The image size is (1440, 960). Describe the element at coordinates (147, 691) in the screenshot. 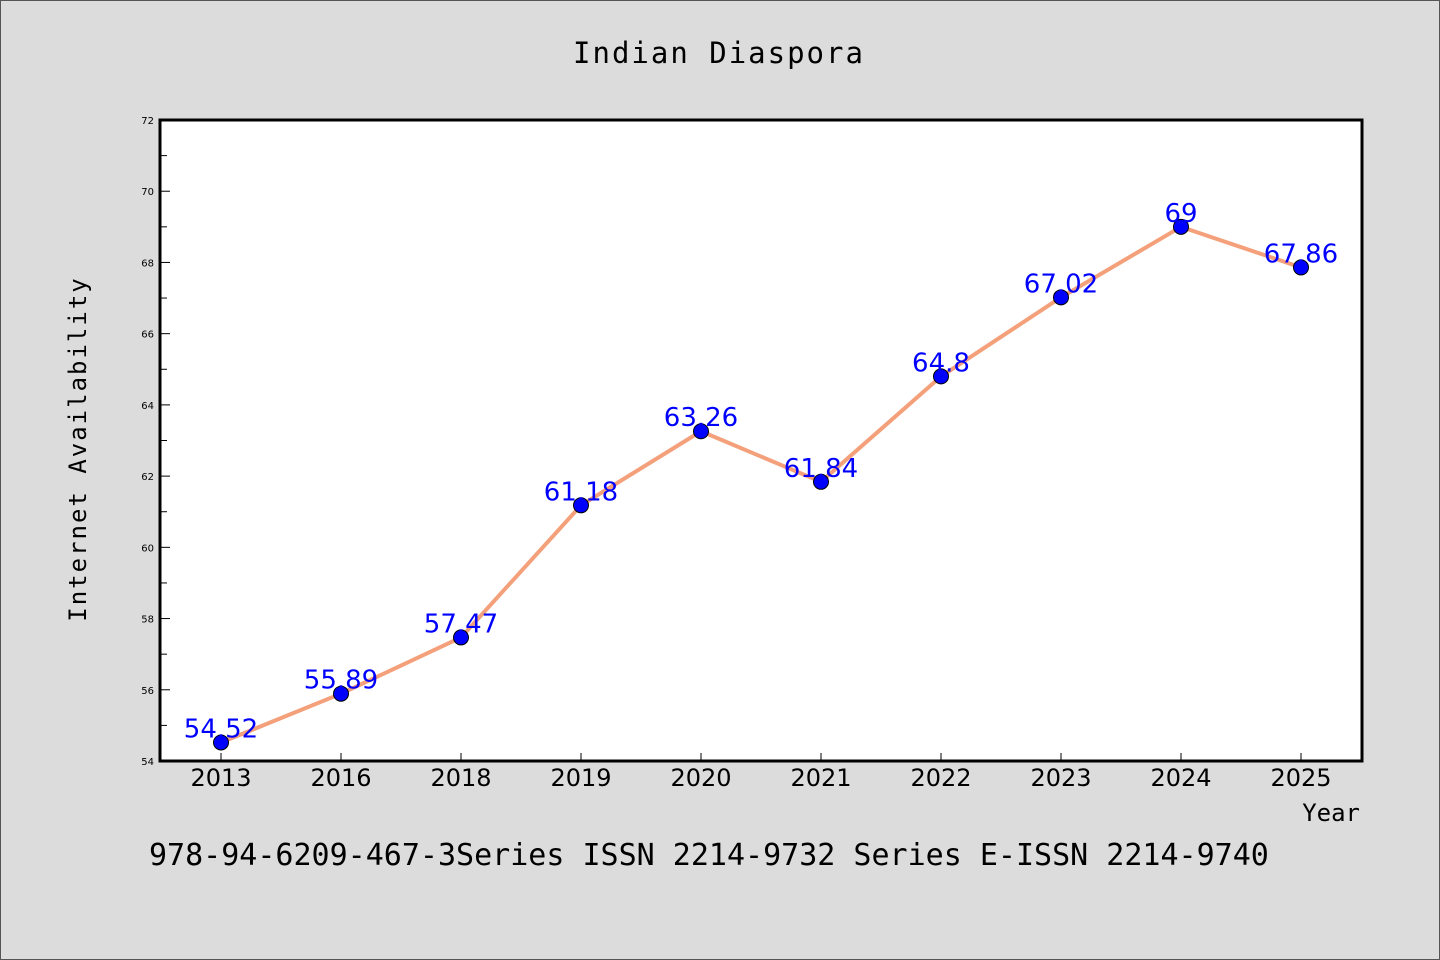

I see `y-tick-label: 56` at that location.